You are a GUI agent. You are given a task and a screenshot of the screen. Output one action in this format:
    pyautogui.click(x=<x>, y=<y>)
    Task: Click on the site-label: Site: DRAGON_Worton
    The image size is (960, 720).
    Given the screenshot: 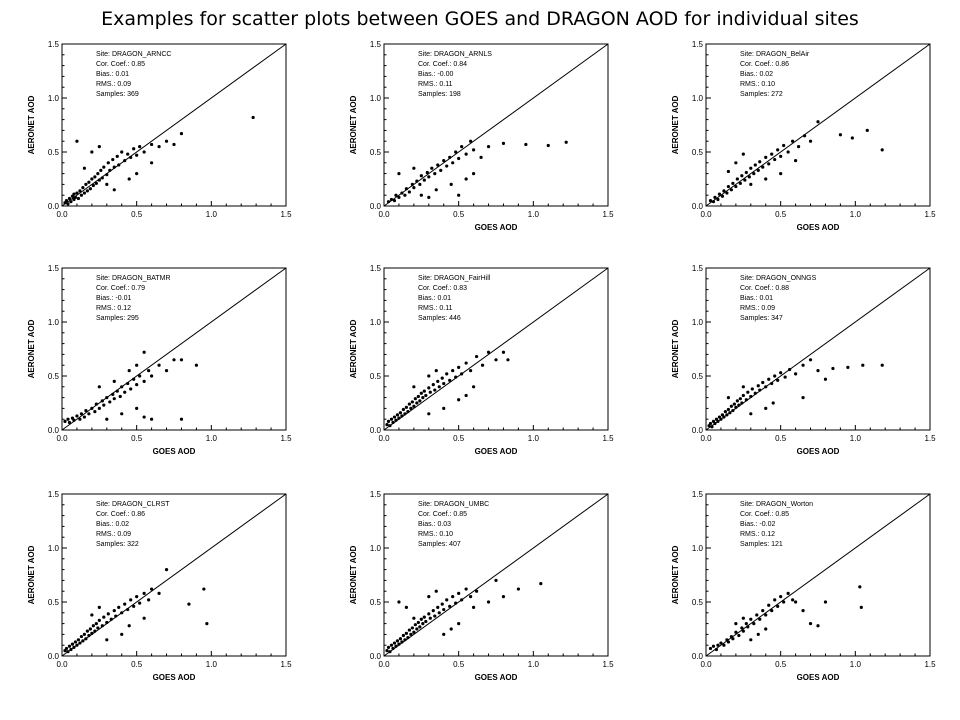 What is the action you would take?
    pyautogui.click(x=776, y=504)
    